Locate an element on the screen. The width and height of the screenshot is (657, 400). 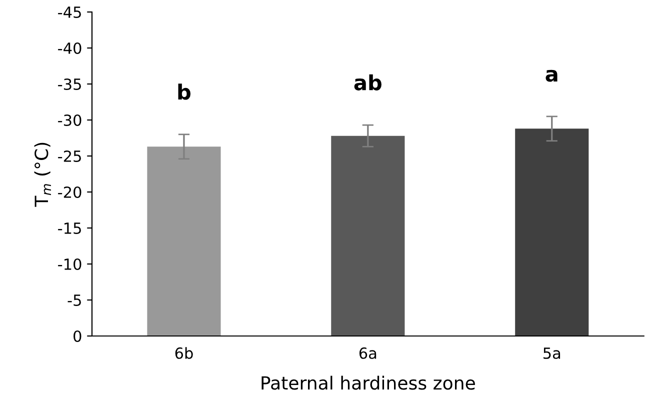
y-tick-label: 0 is located at coordinates (78, 336).